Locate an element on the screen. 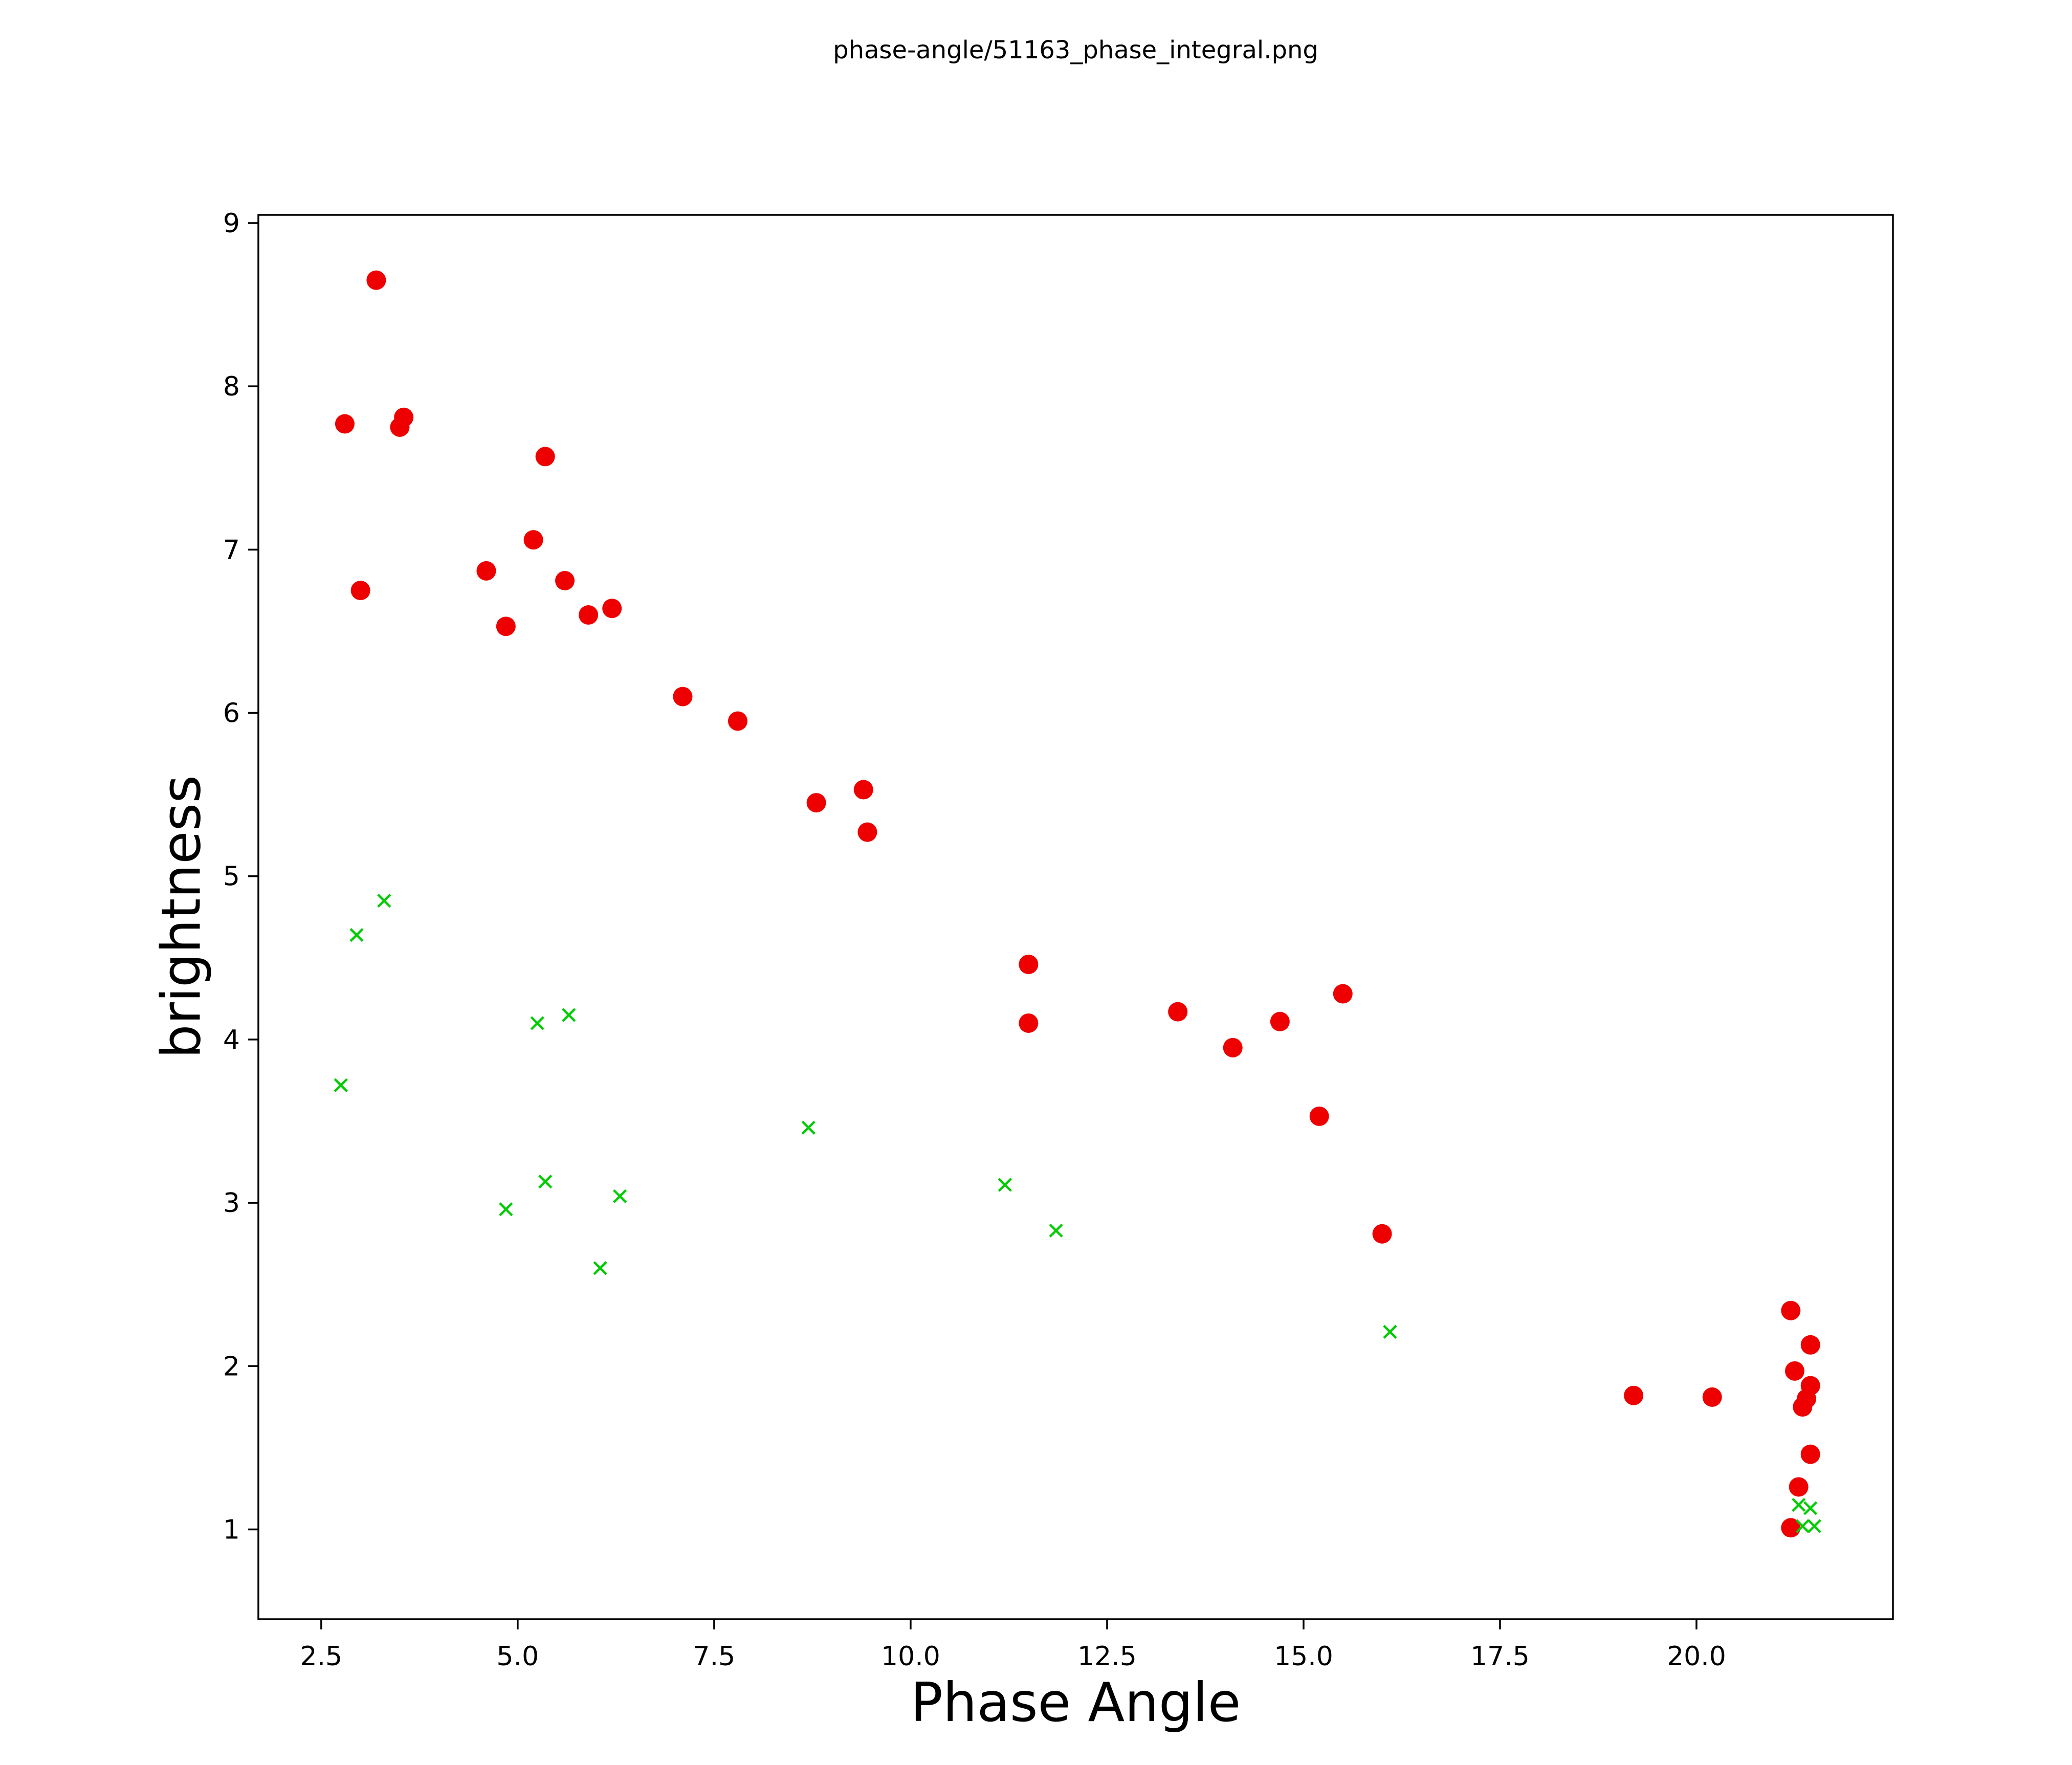 Image resolution: width=2072 pixels, height=1765 pixels. x-tick-label: 17.5 is located at coordinates (1500, 1657).